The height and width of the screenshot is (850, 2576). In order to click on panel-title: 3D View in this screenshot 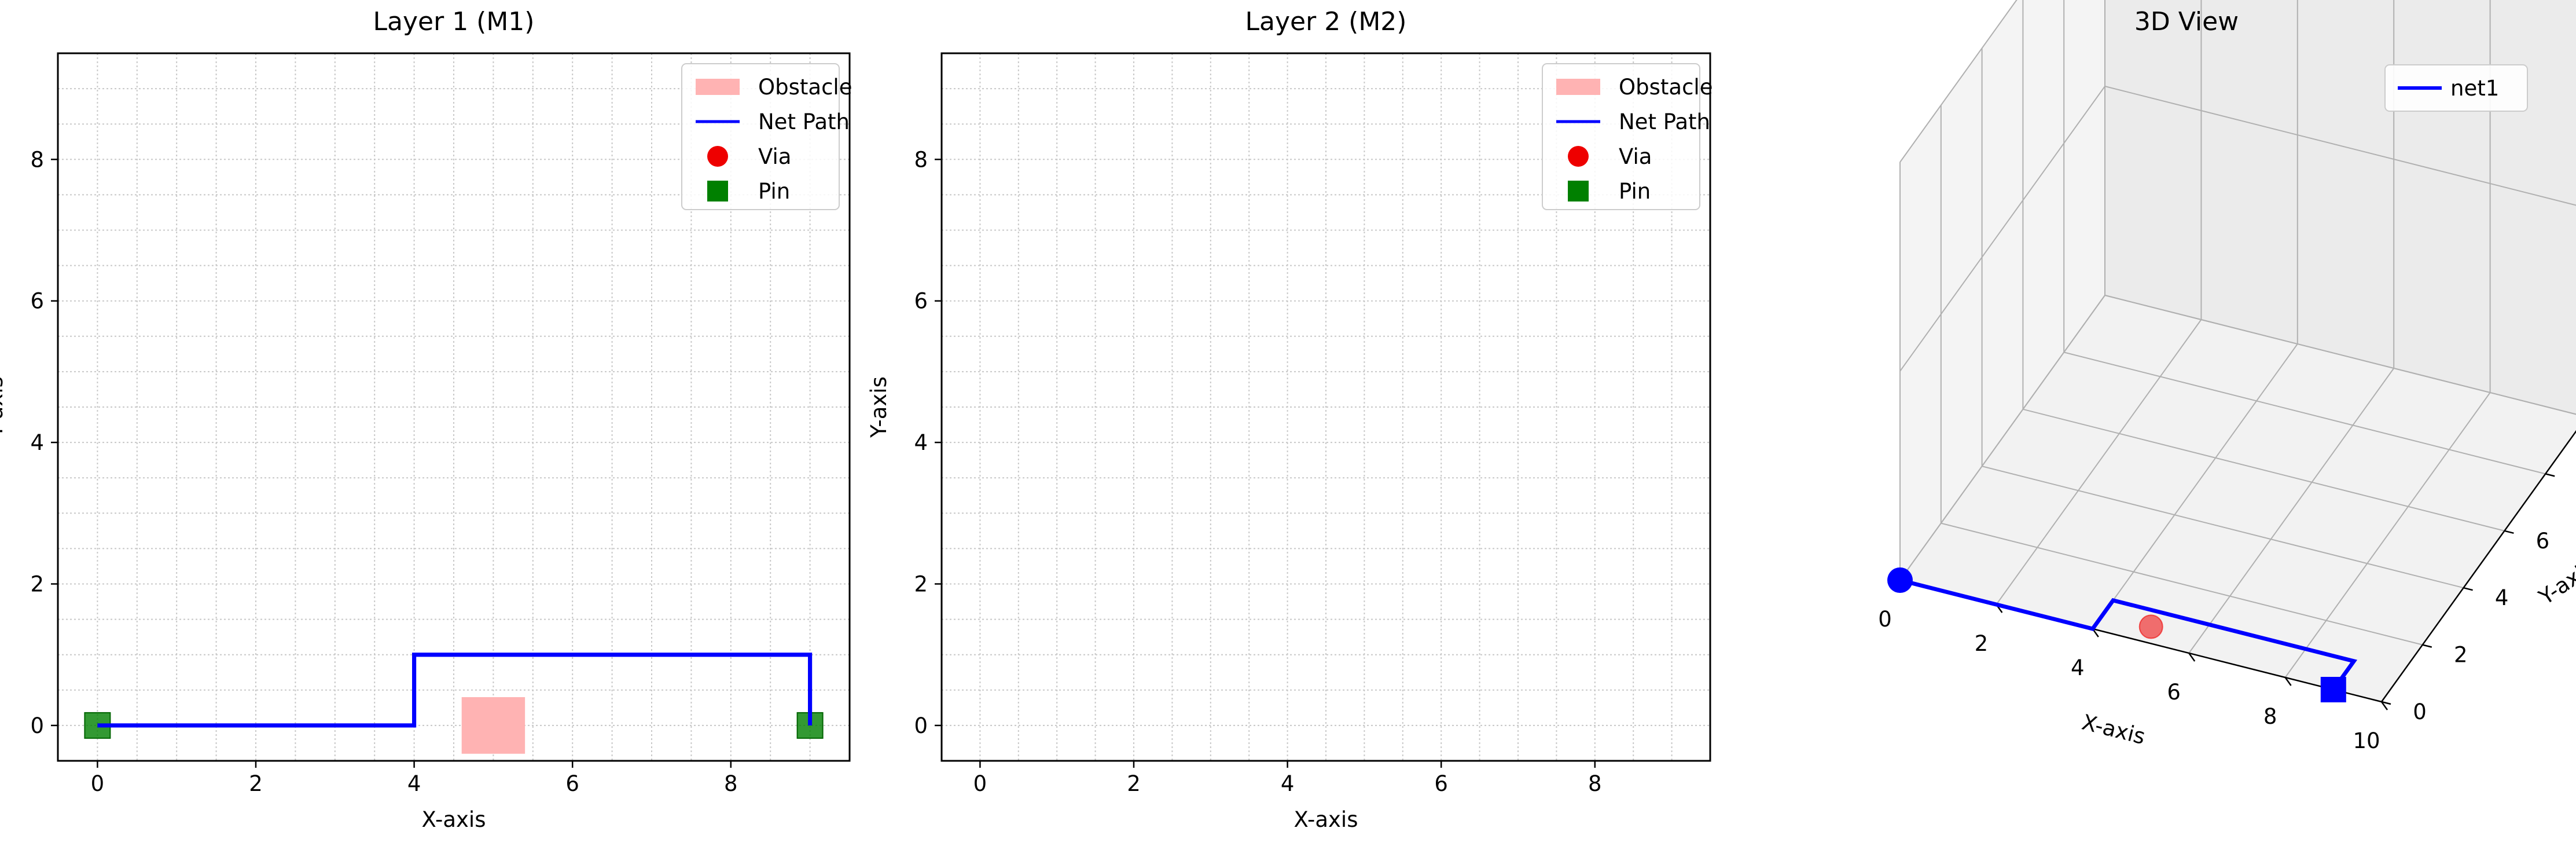, I will do `click(2186, 21)`.